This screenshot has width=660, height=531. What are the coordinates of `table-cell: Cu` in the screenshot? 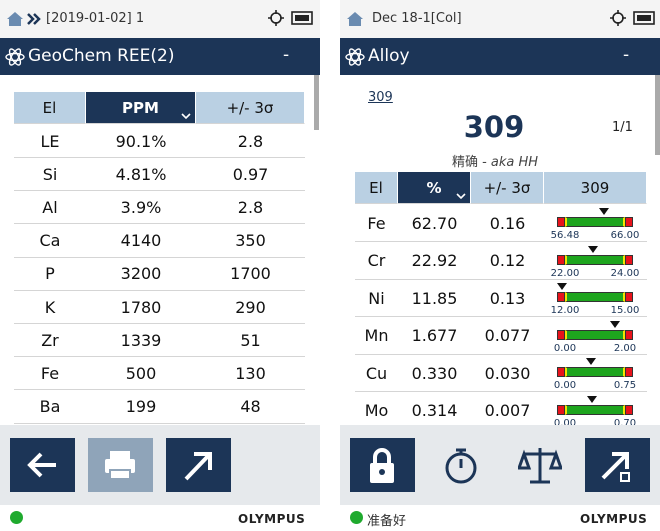 It's located at (376, 373).